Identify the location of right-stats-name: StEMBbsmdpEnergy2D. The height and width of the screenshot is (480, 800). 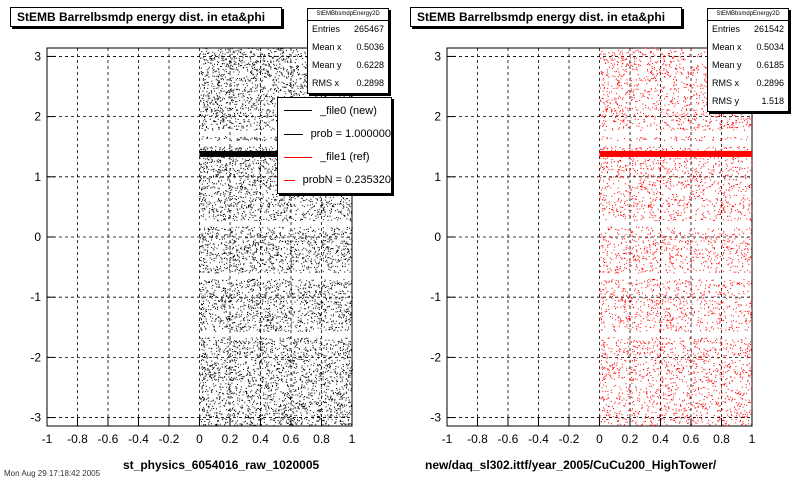
(748, 15).